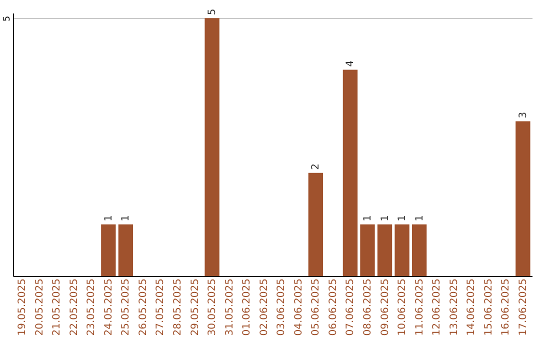 This screenshot has height=340, width=540. Describe the element at coordinates (40, 307) in the screenshot. I see `x-tick-label: 20.05.2025` at that location.